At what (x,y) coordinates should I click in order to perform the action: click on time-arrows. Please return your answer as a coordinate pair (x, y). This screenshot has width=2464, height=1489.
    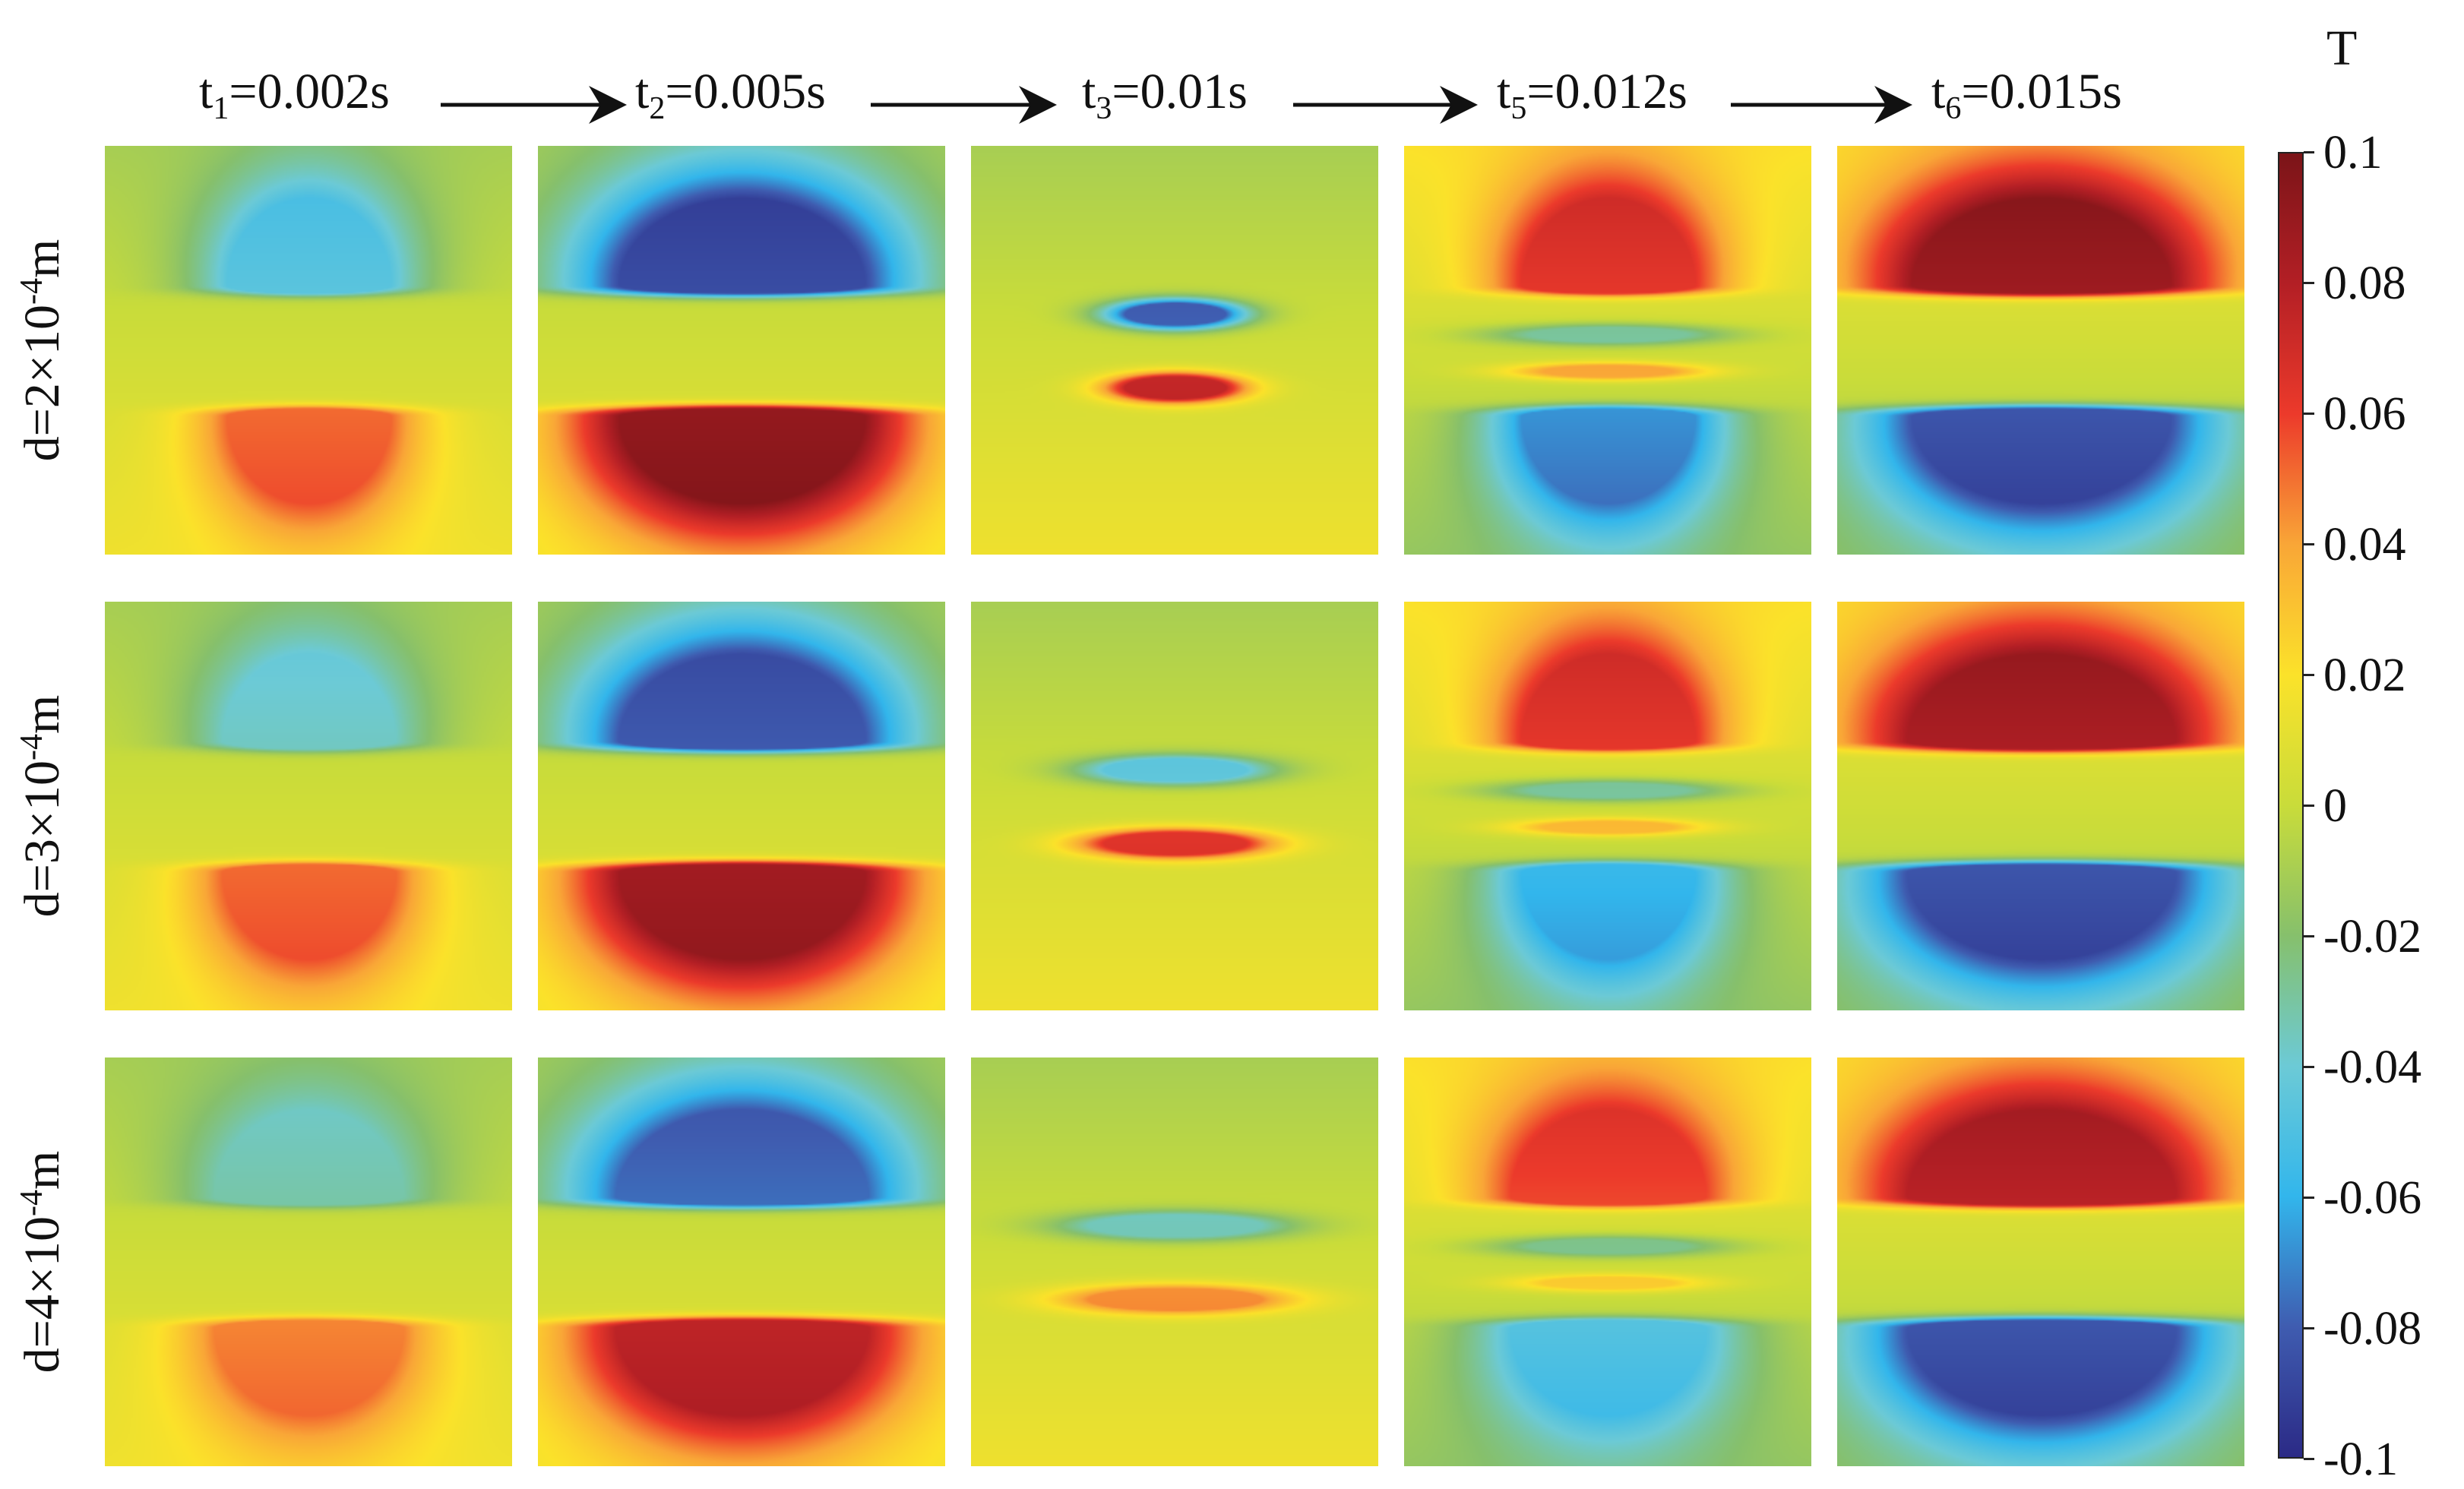
    Looking at the image, I should click on (1176, 105).